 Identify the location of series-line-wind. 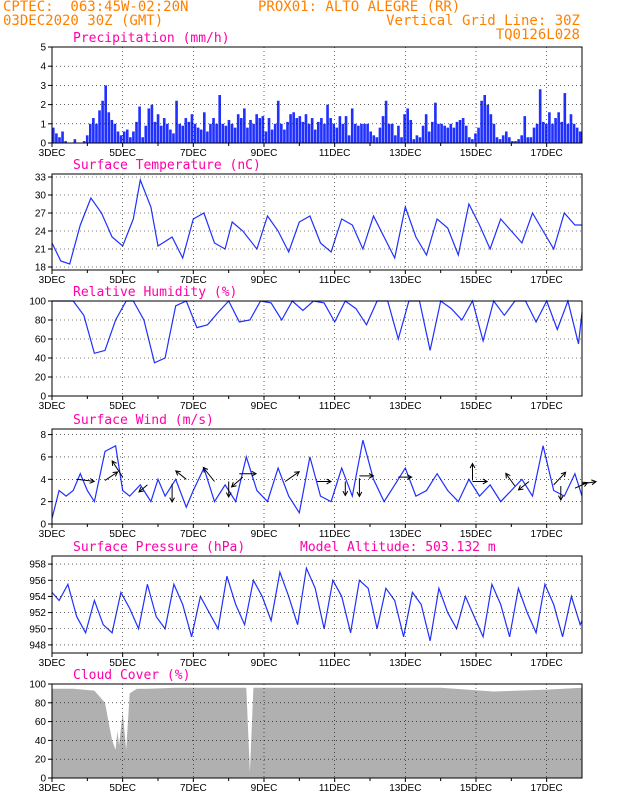
(317, 479).